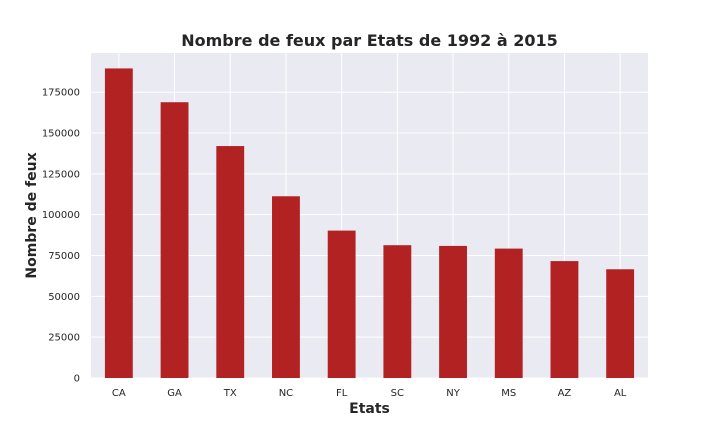  What do you see at coordinates (341, 304) in the screenshot?
I see `bar-fl` at bounding box center [341, 304].